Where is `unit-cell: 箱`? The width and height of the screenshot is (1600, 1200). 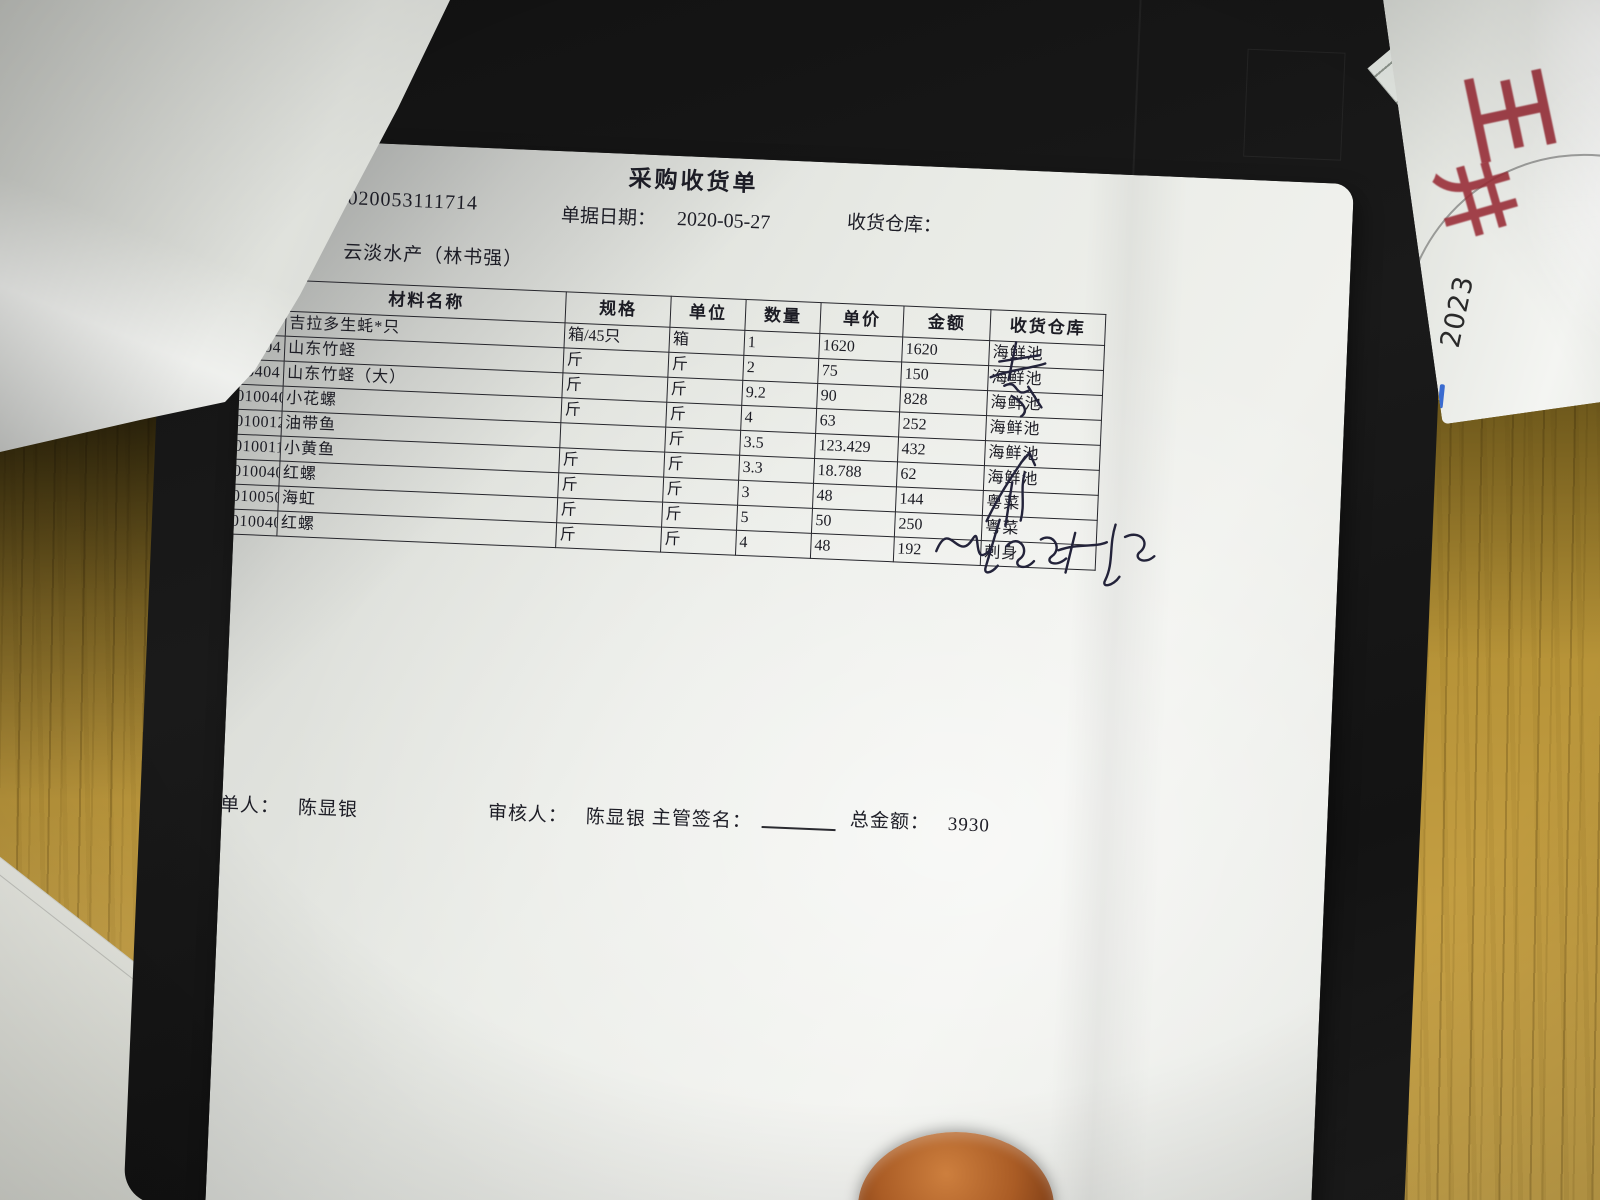
unit-cell: 箱 is located at coordinates (706, 341).